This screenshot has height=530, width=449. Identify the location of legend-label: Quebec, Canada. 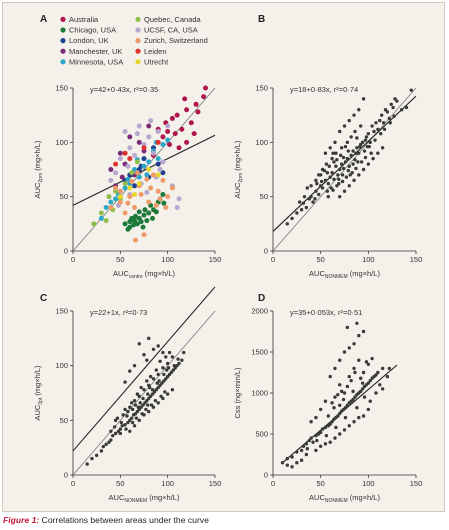
(173, 19).